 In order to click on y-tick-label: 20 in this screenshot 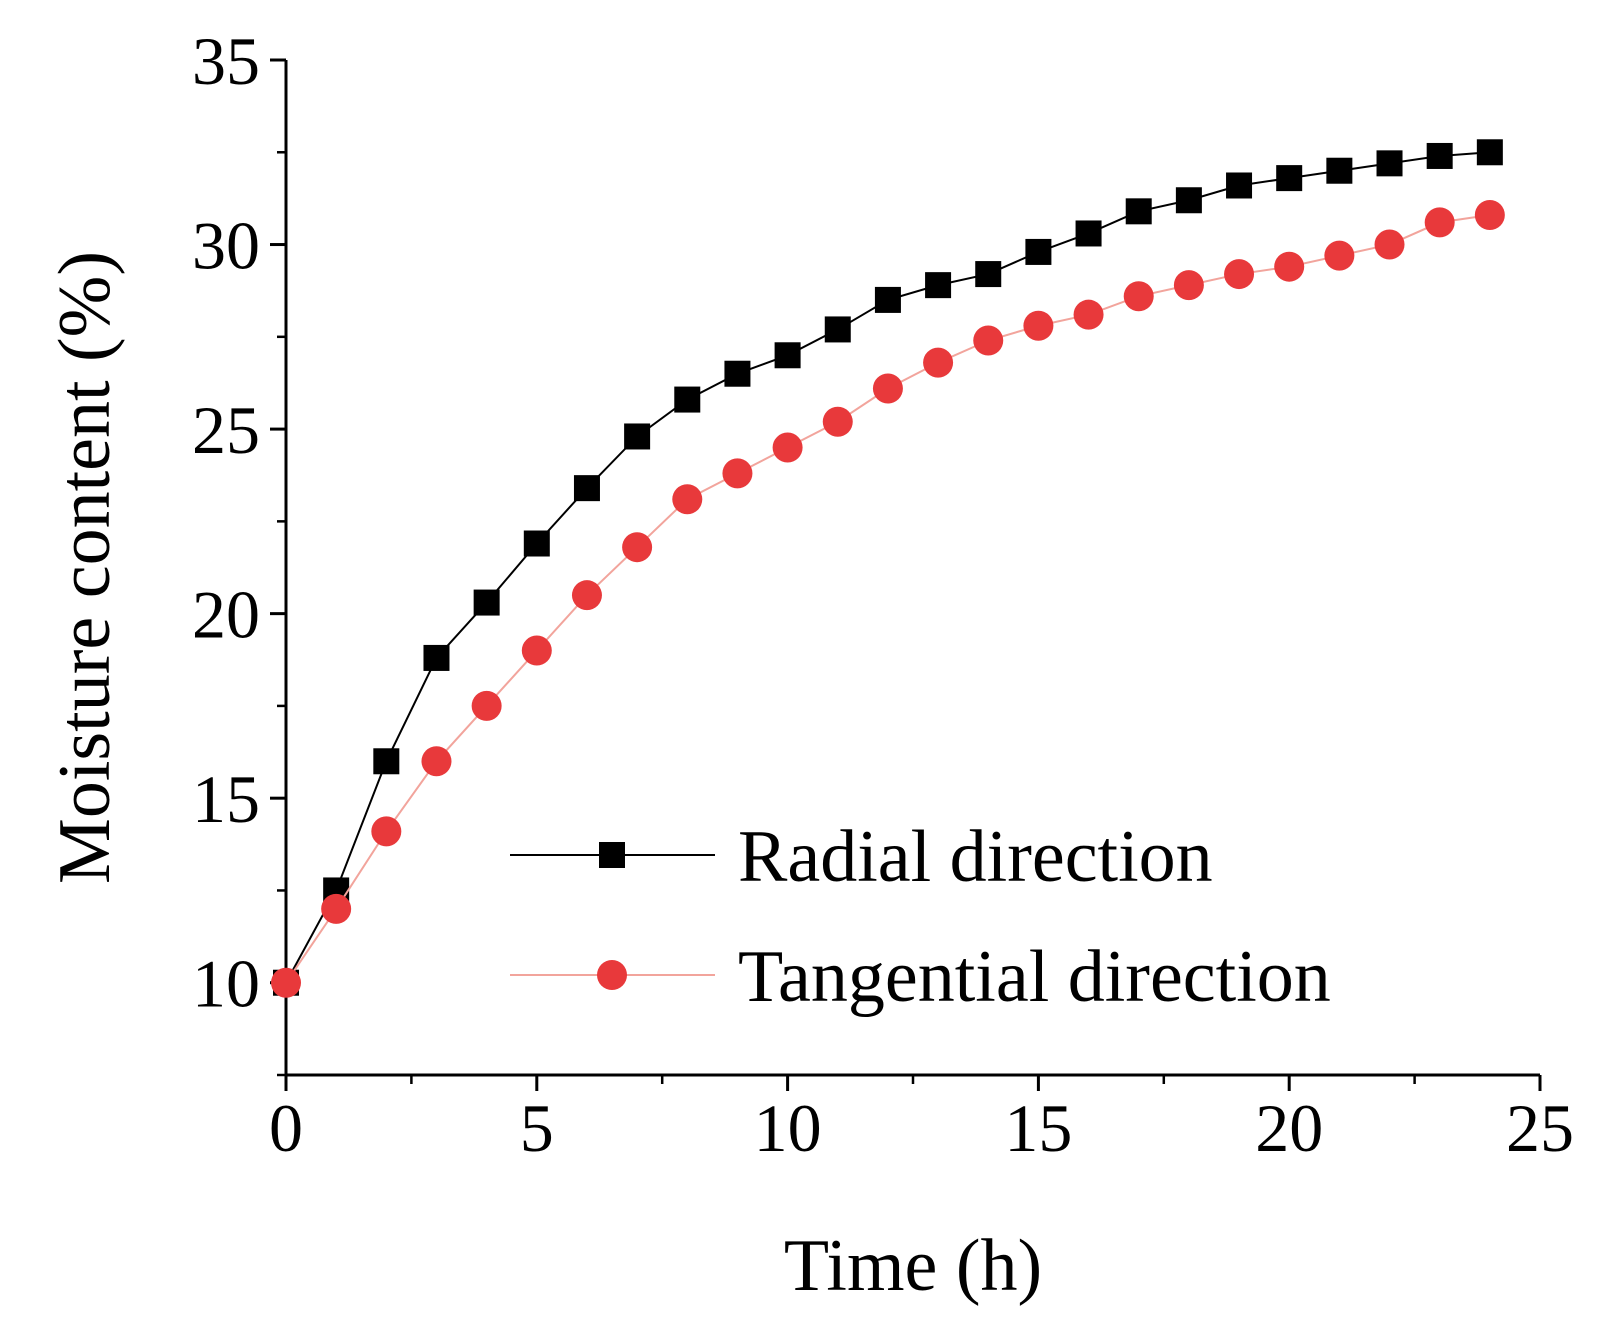, I will do `click(226, 615)`.